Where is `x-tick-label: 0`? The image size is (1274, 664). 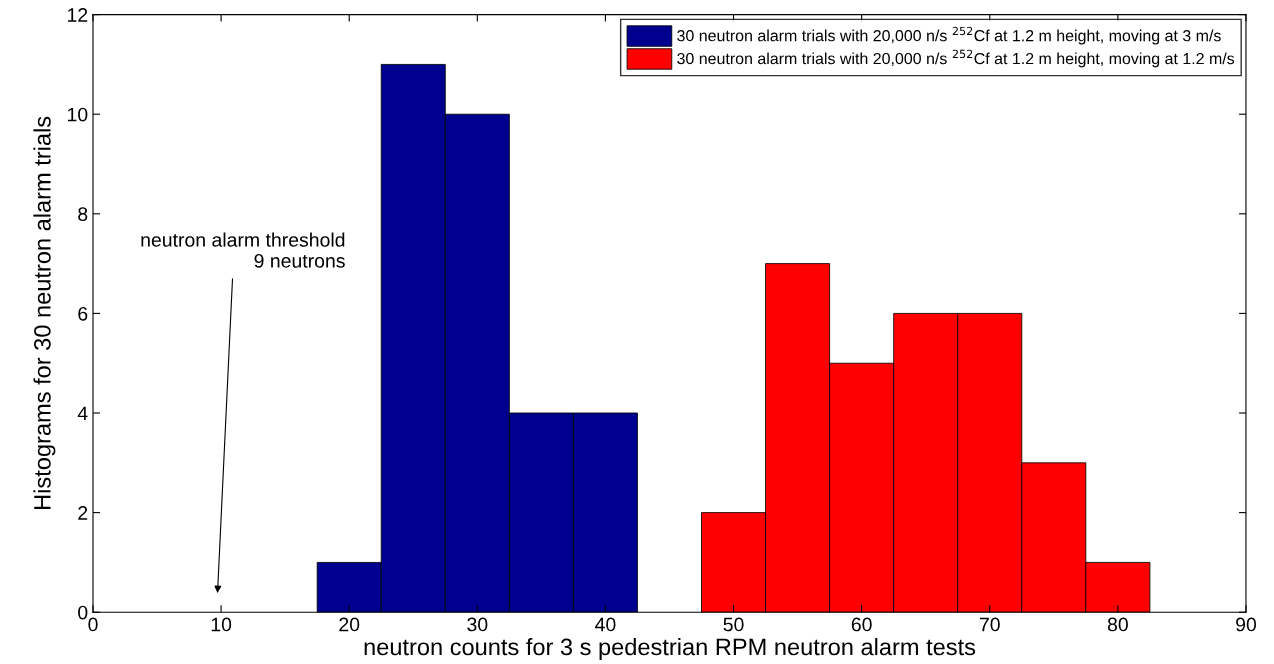 x-tick-label: 0 is located at coordinates (93, 624).